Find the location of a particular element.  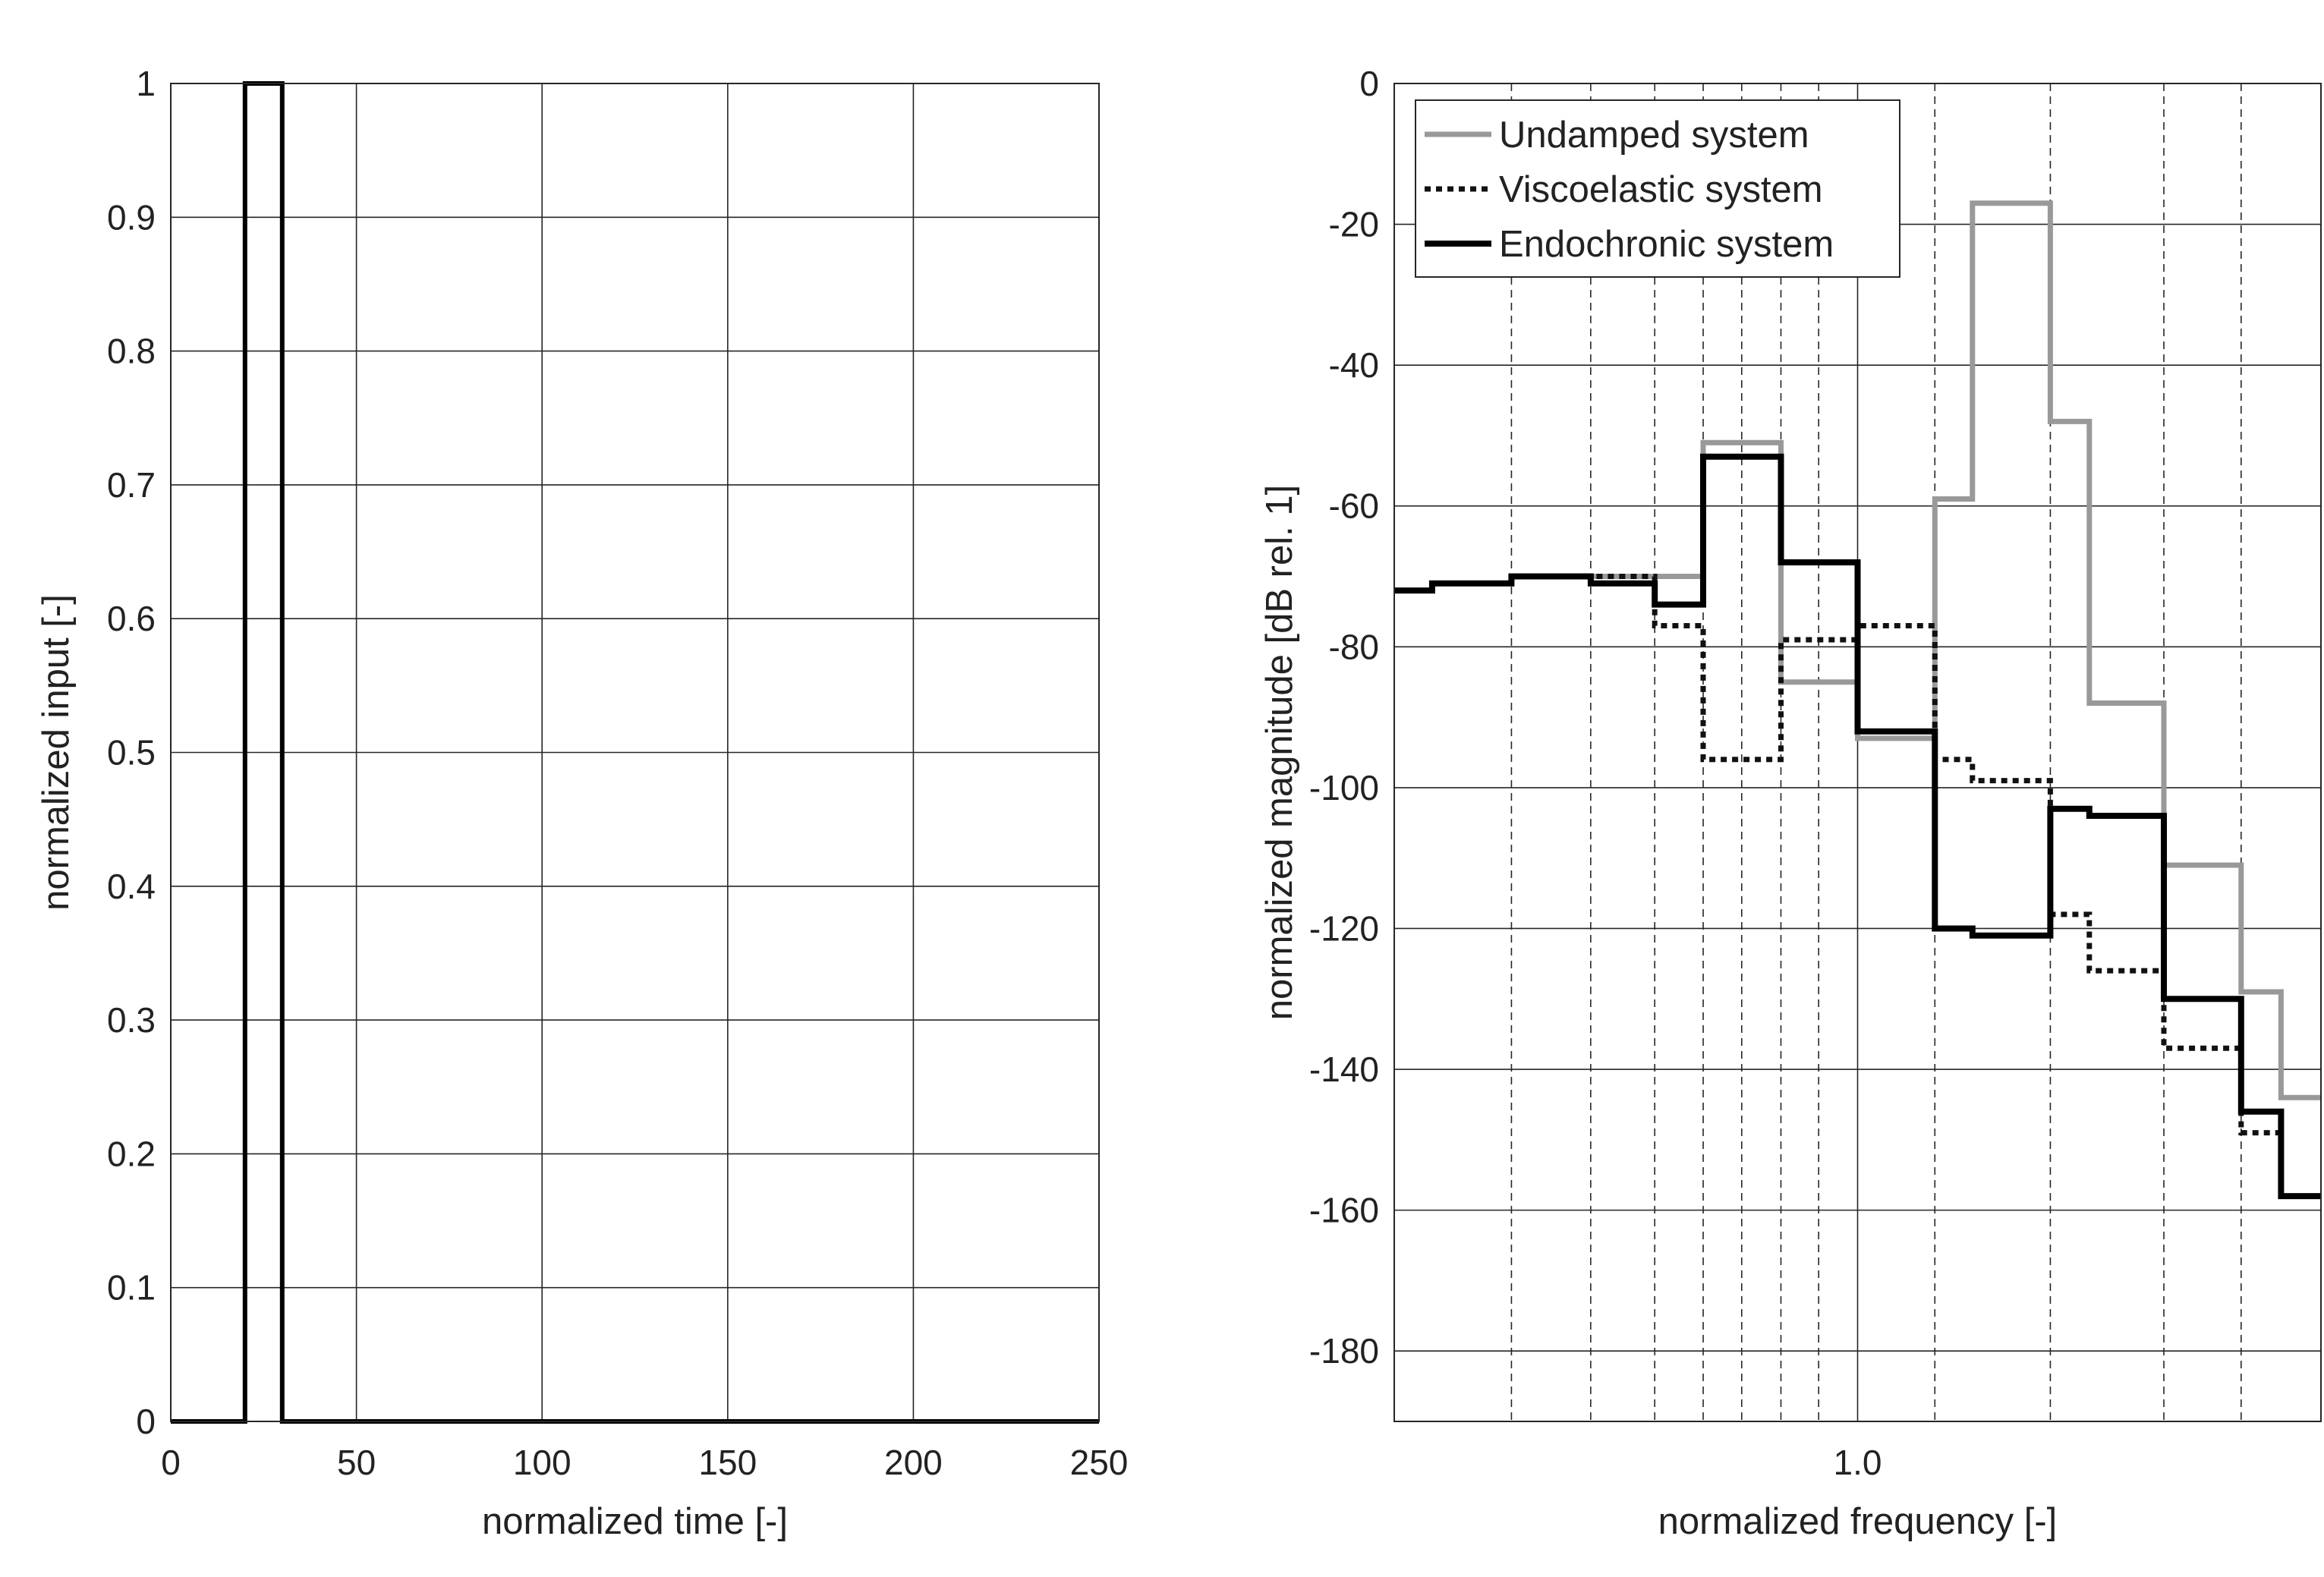

frequency-x-axis-label: normalized frequency [-] is located at coordinates (1858, 1521).